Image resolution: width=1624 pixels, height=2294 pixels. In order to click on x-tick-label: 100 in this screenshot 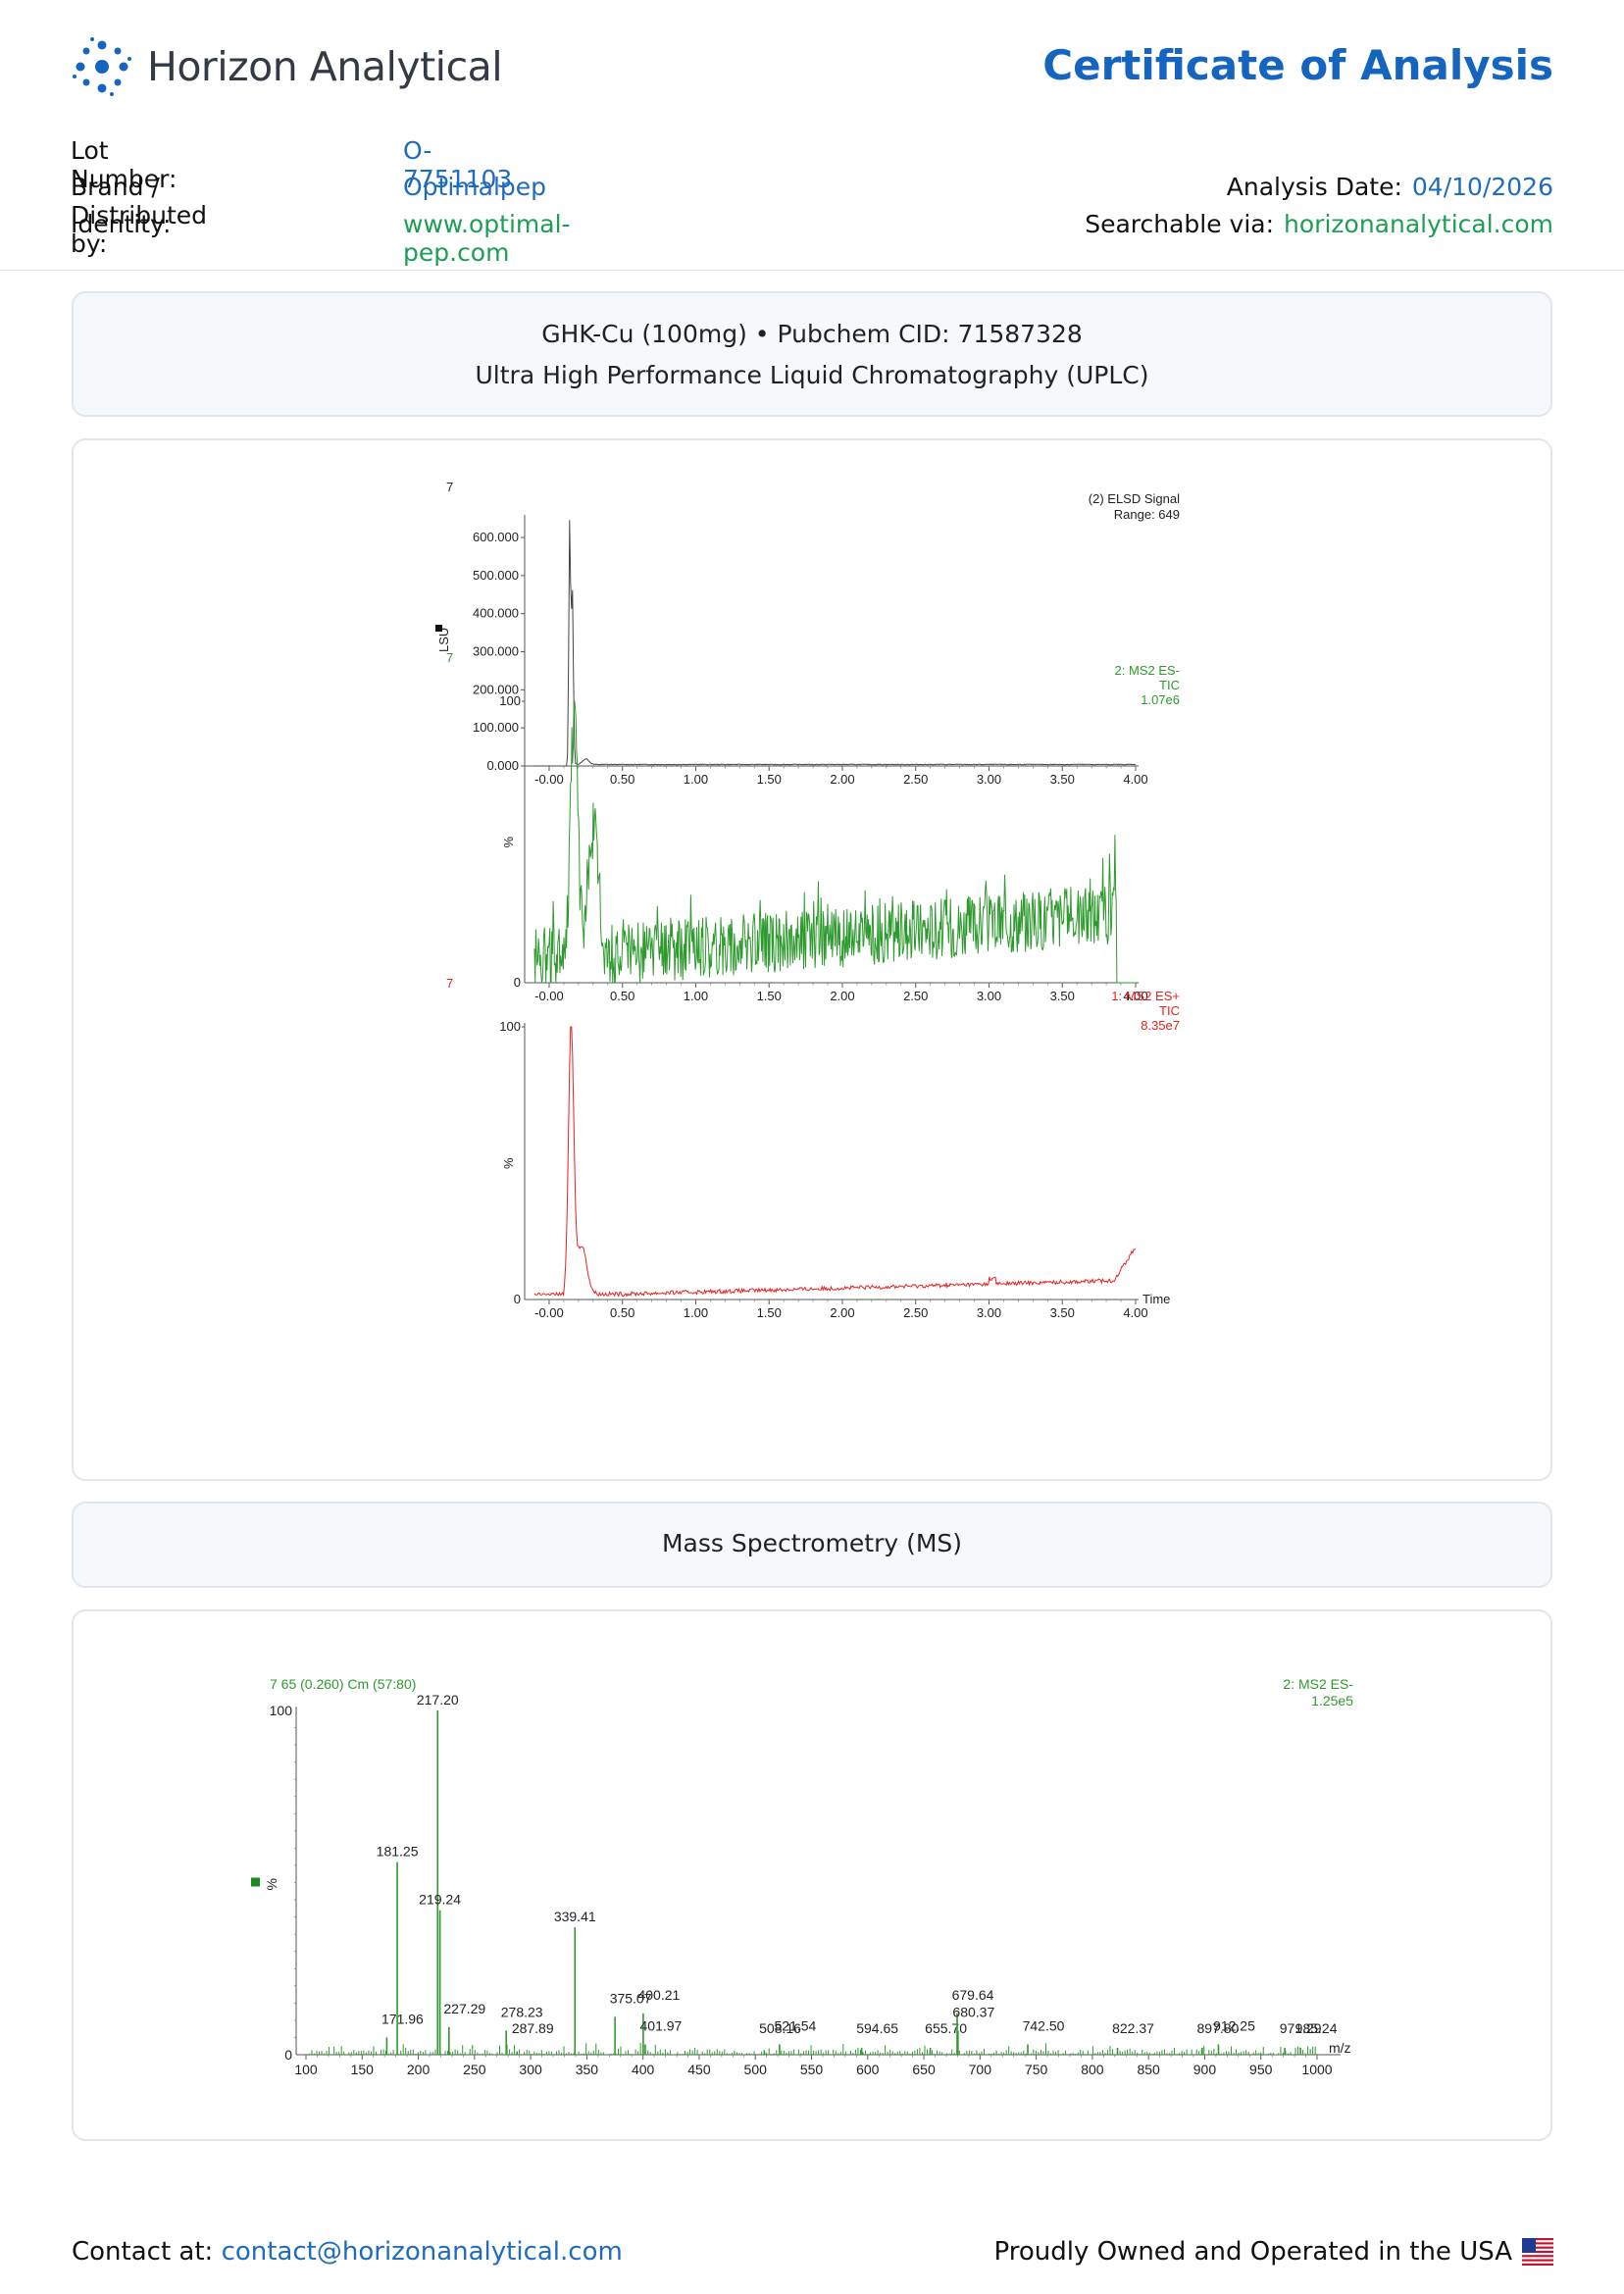, I will do `click(306, 2069)`.